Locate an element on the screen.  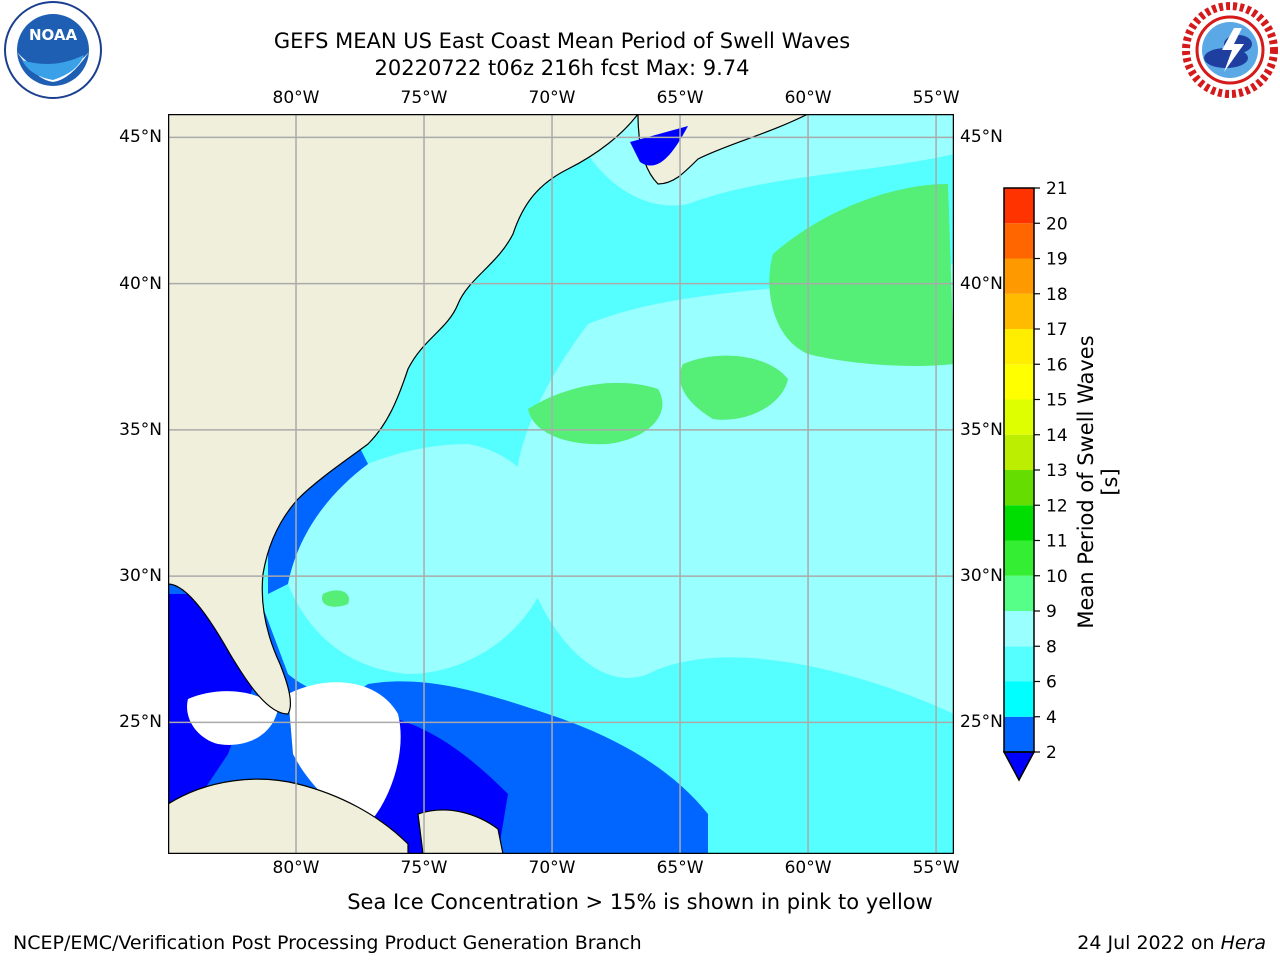
chart-subtitle: 20220722 t06z 216h fcst Max: 9.74 is located at coordinates (562, 68).